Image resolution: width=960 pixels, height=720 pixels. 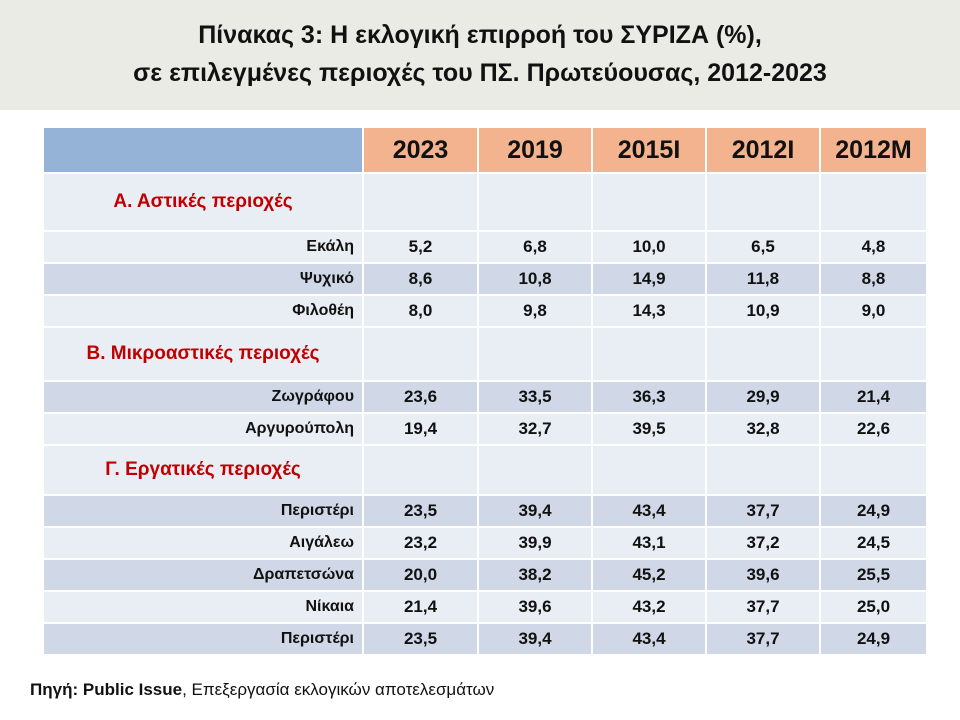 I want to click on value-cell: 45,2, so click(x=649, y=575).